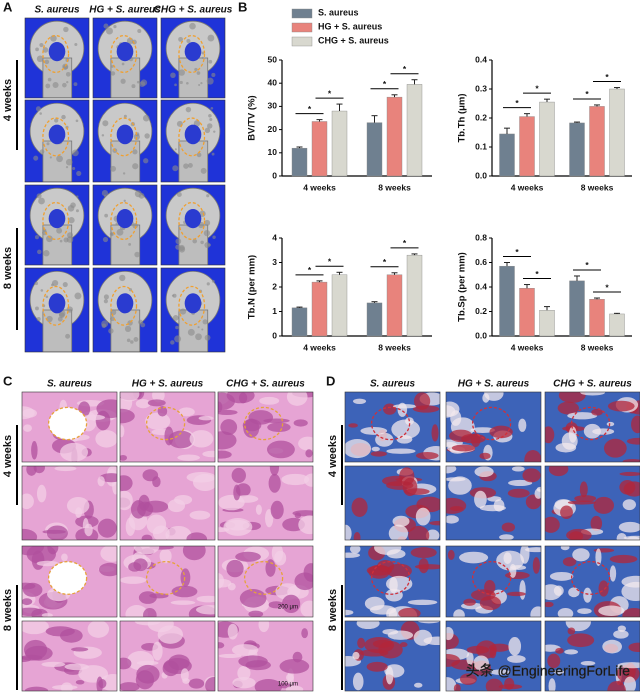 The height and width of the screenshot is (692, 640). What do you see at coordinates (8, 610) in the screenshot?
I see `row-label: 8 weeks` at bounding box center [8, 610].